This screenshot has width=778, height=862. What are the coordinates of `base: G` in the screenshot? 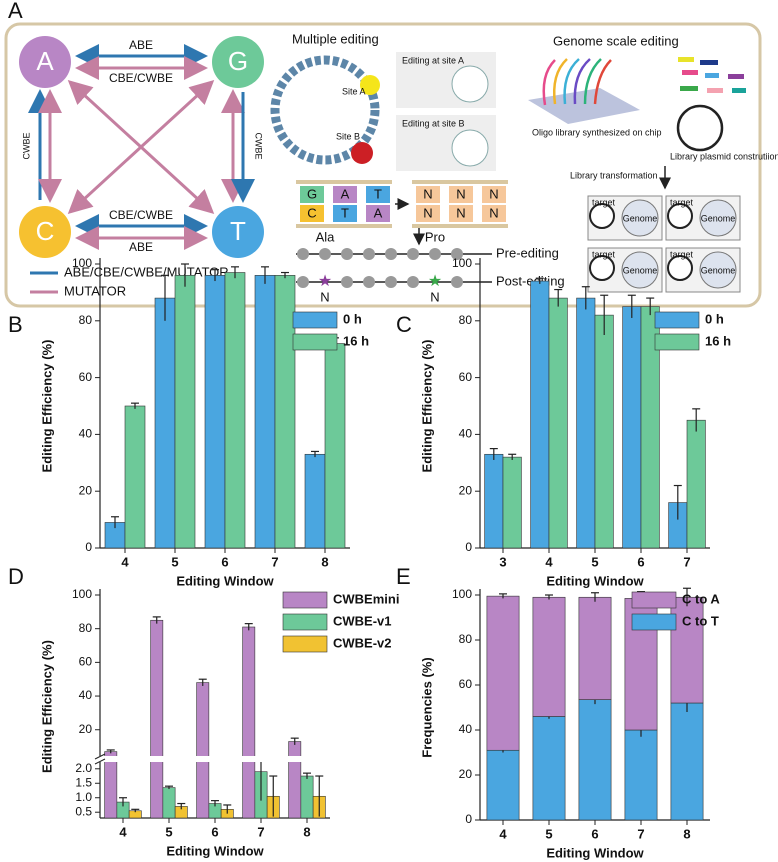 It's located at (312, 193).